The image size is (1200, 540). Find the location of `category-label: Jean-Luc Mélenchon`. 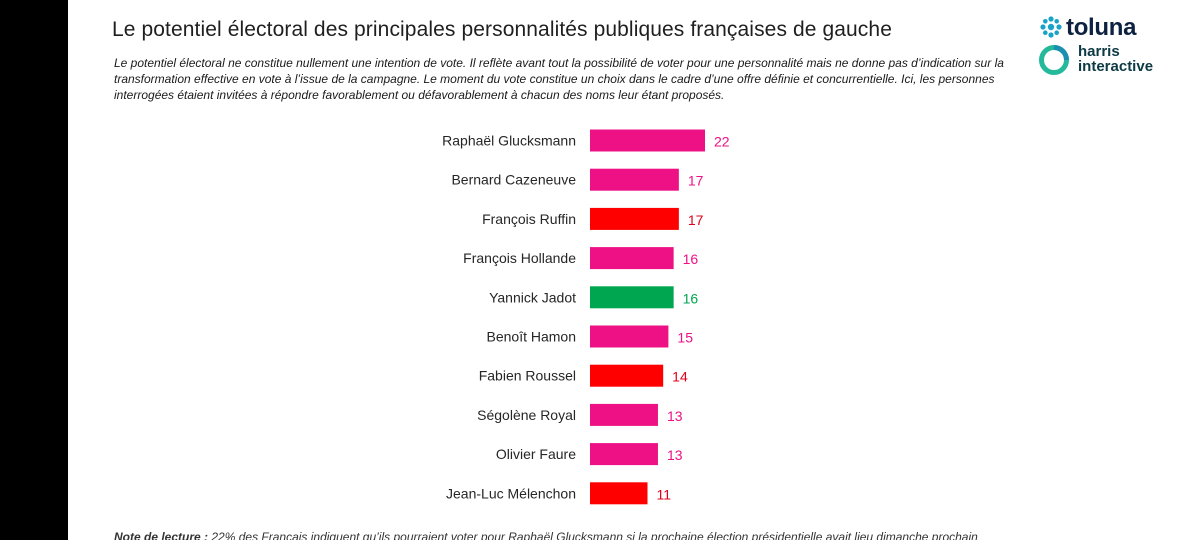

category-label: Jean-Luc Mélenchon is located at coordinates (511, 493).